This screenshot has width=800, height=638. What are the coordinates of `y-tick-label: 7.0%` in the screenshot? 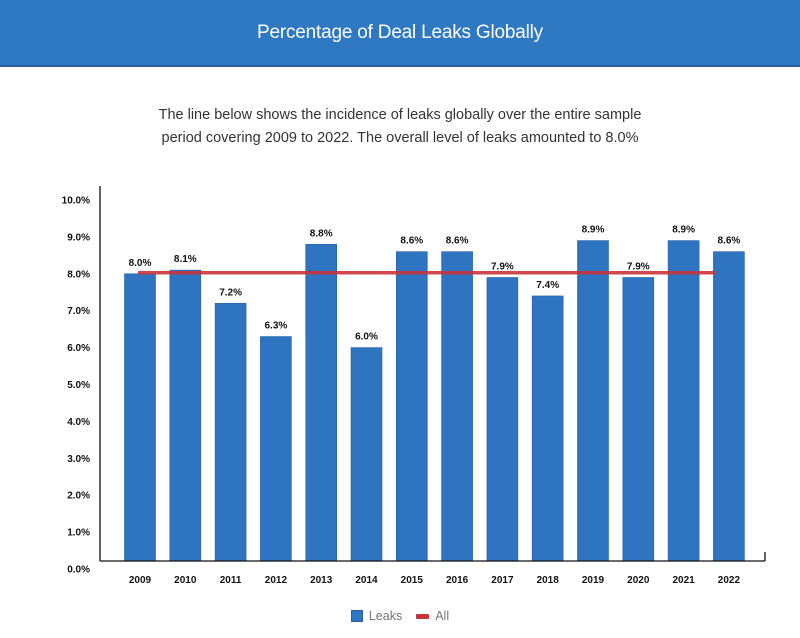 It's located at (78, 311).